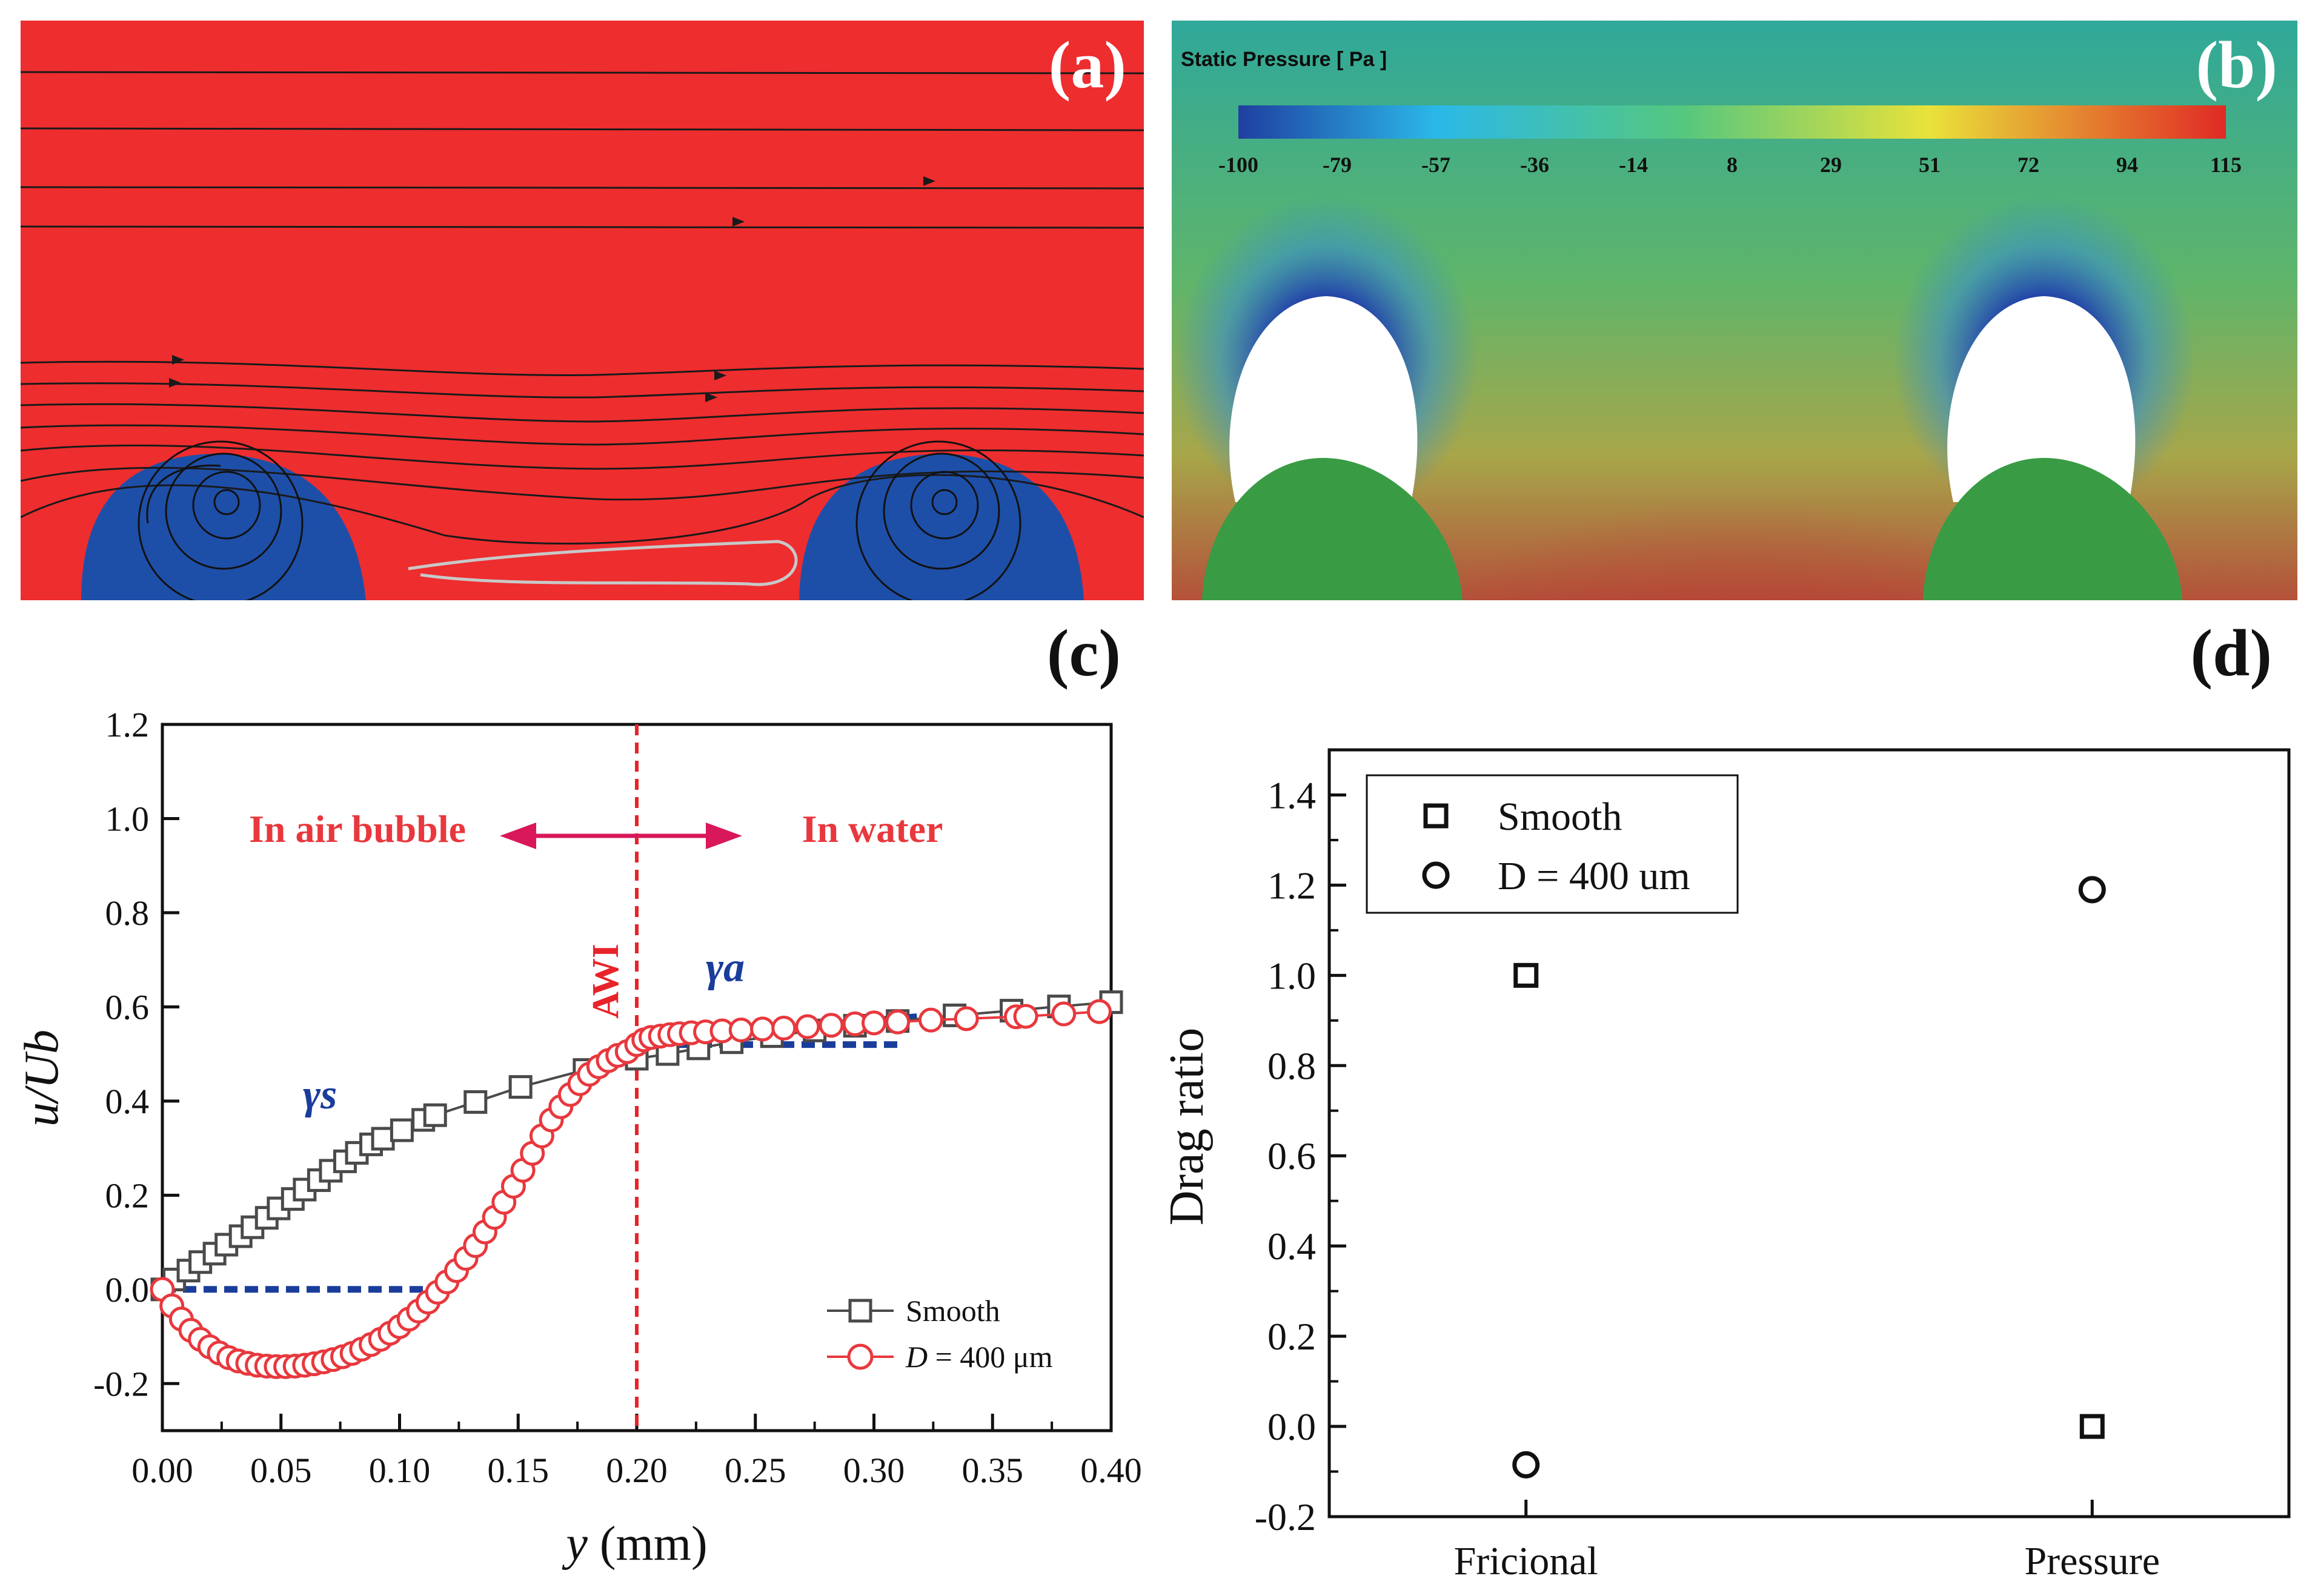 The image size is (2318, 1596). I want to click on colorbar-ticks: -100 -79 -57 -36 -14 8 29 51 72 94 115, so click(1730, 165).